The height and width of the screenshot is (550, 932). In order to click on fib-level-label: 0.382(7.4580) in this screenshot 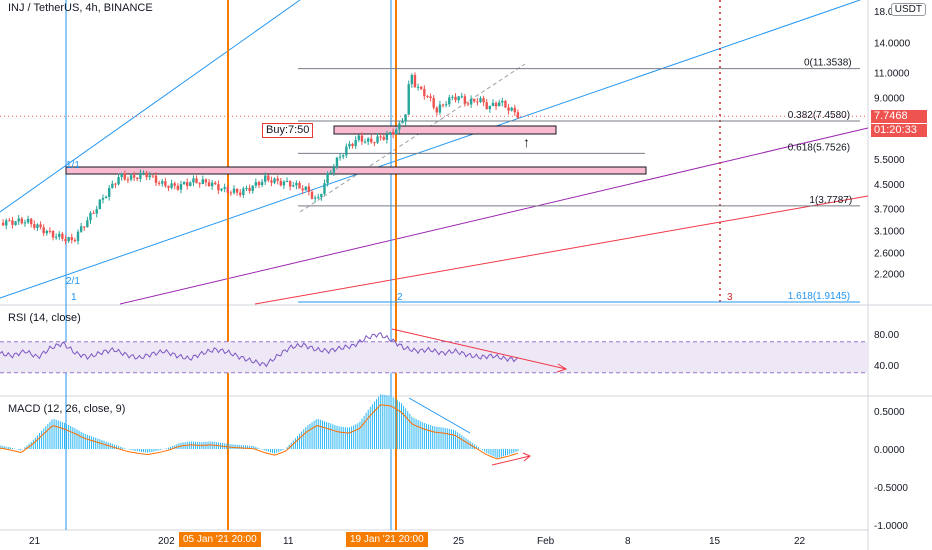, I will do `click(819, 115)`.